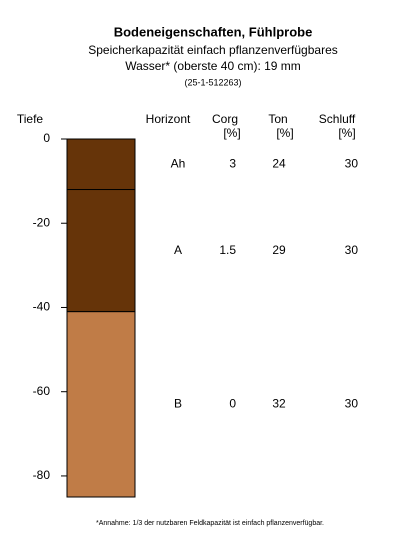  I want to click on column-header: Corg, so click(225, 119).